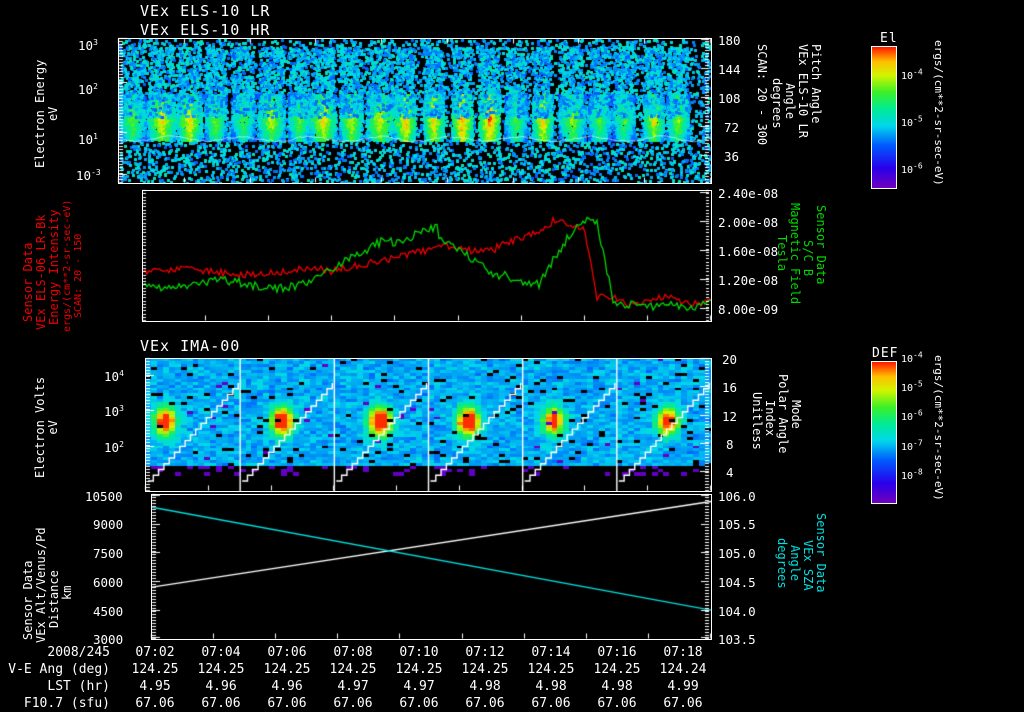  I want to click on el-colorbar-tick-0: 10⁻⁴, so click(912, 74).